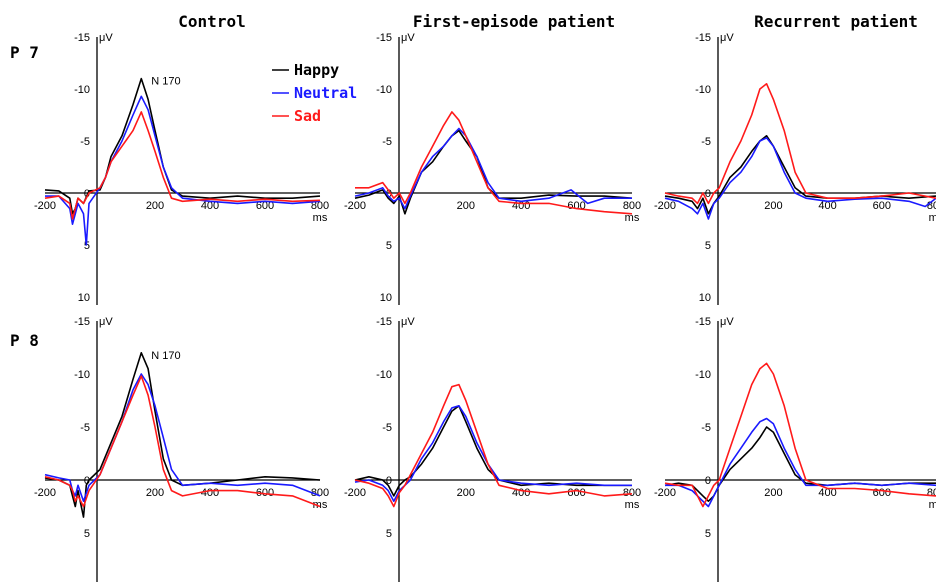 The width and height of the screenshot is (936, 582). I want to click on row-labels: P 7 P 8, so click(24, 196).